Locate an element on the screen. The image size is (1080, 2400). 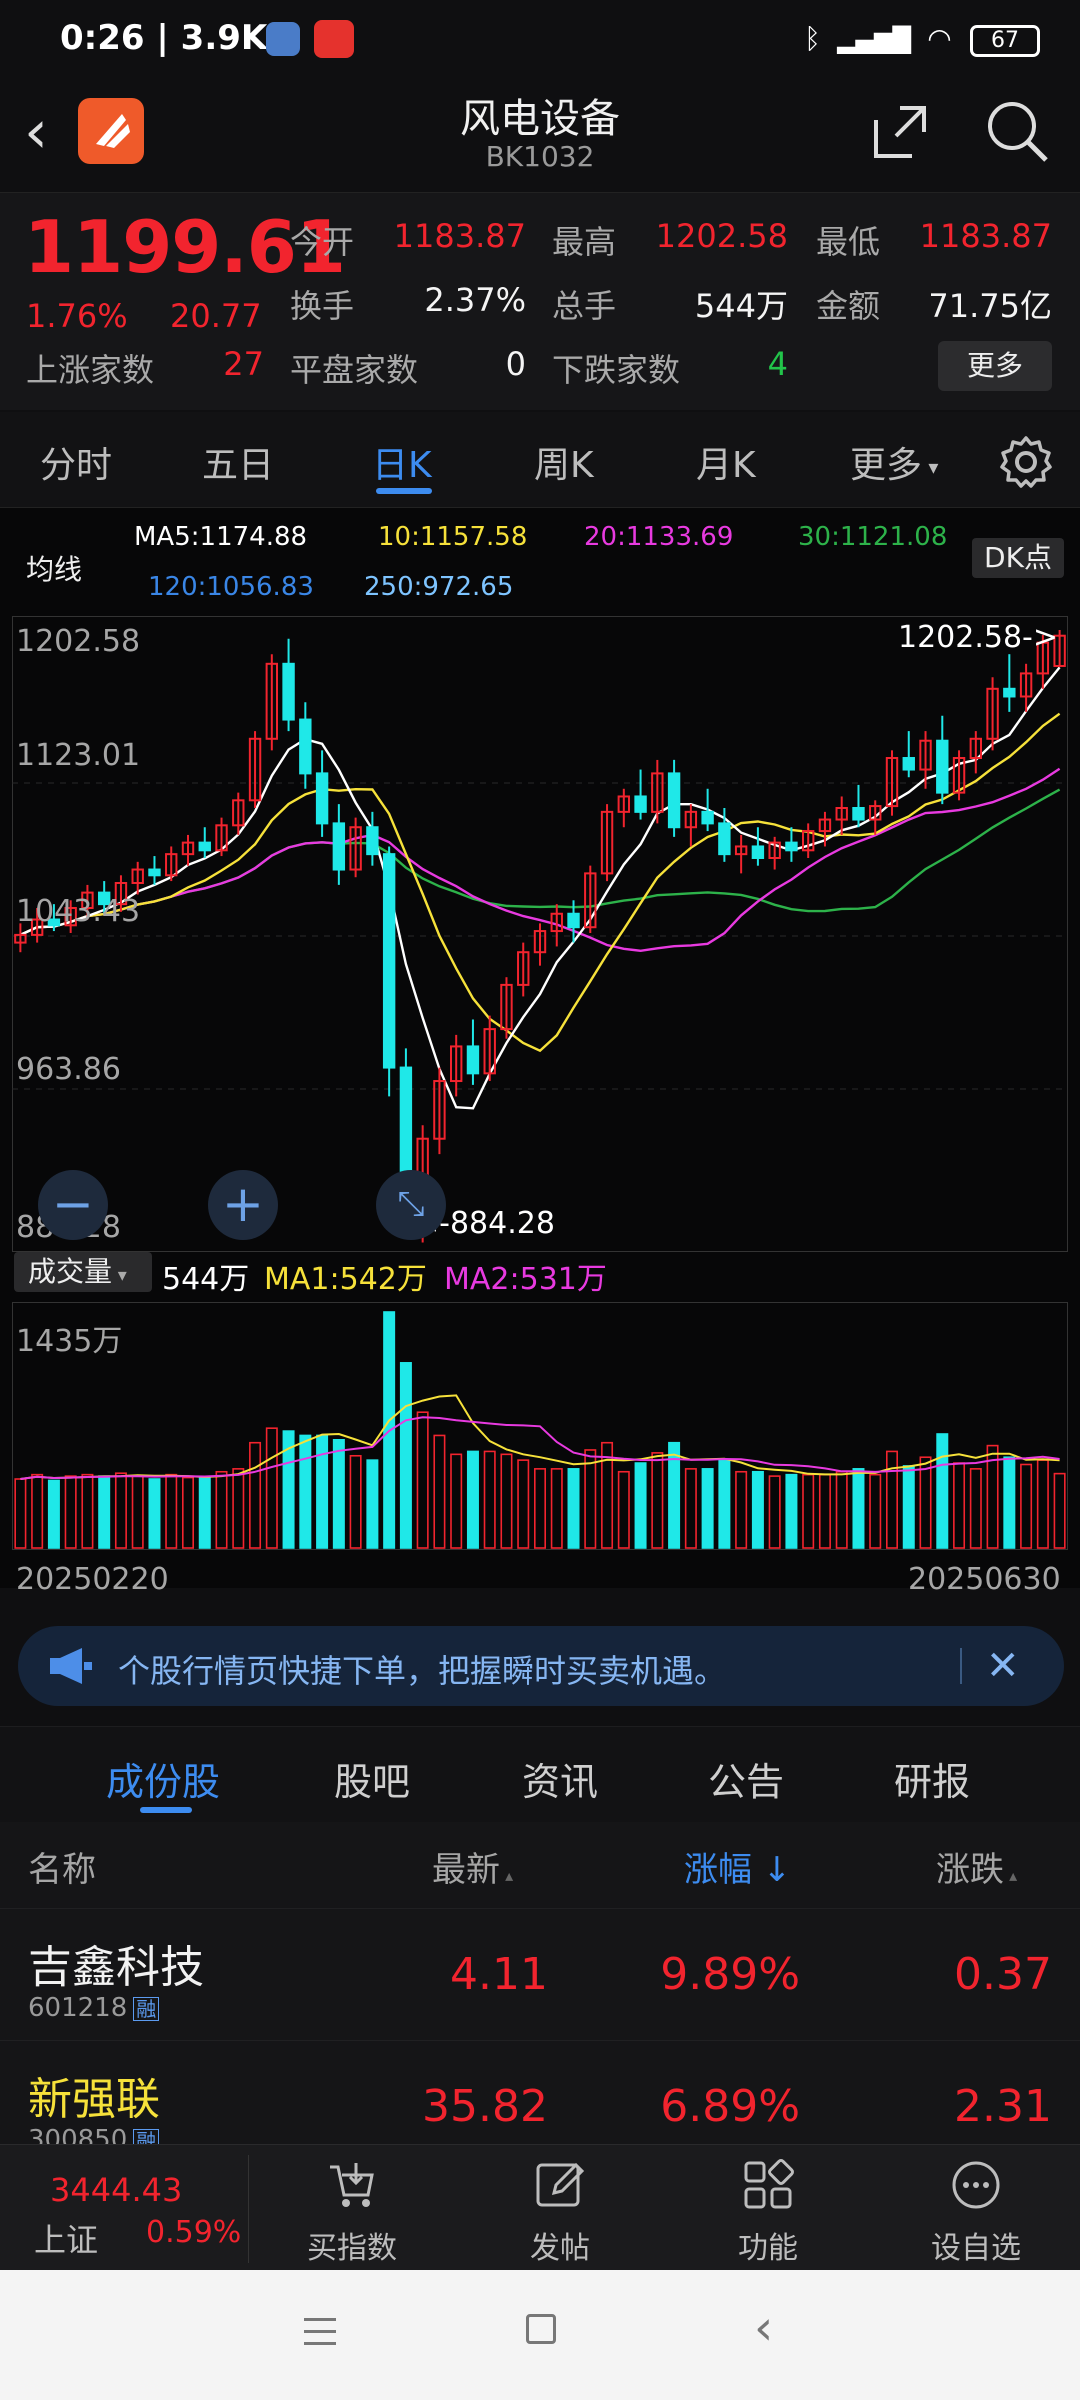
current-price: 1199.61 is located at coordinates (185, 247).